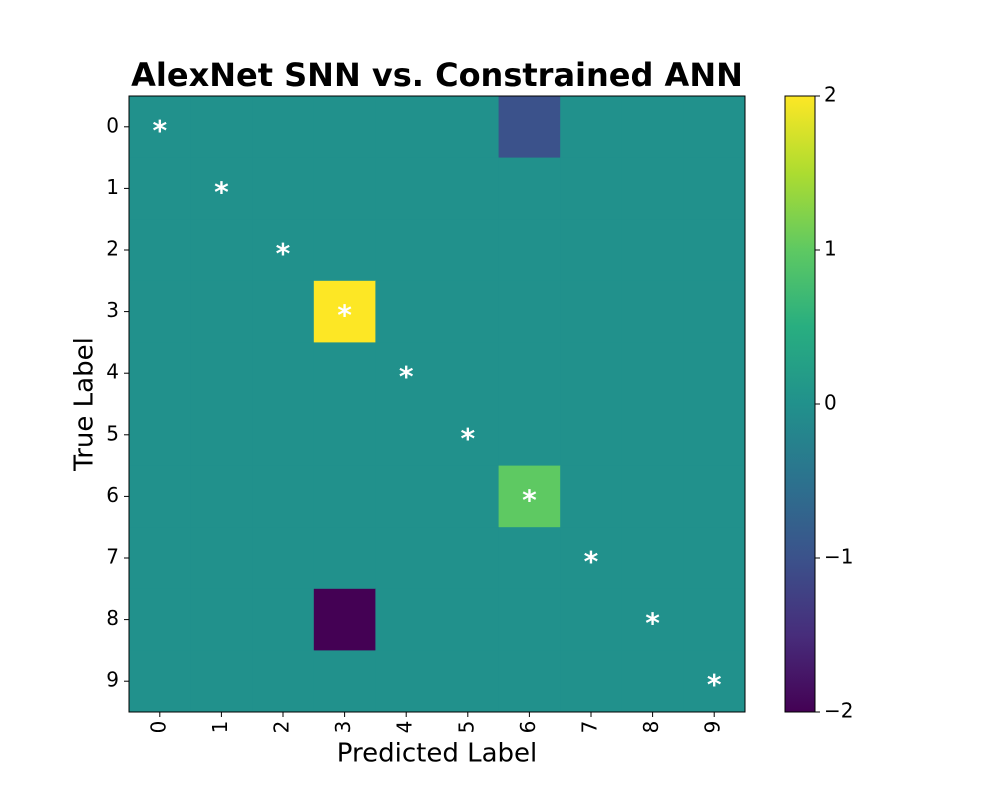 This screenshot has width=1000, height=804. What do you see at coordinates (343, 727) in the screenshot?
I see `x-tick-label: 3` at bounding box center [343, 727].